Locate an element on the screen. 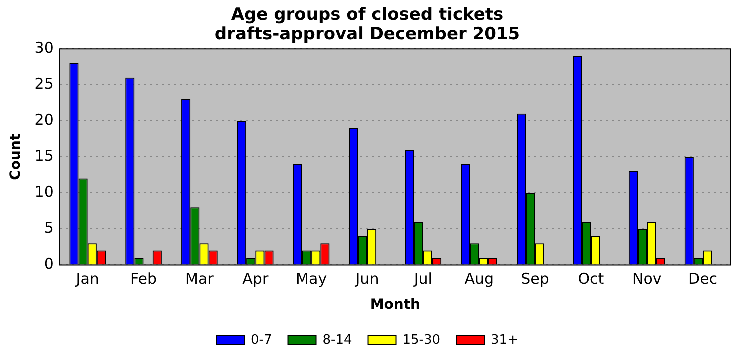  x-tick-label: Oct is located at coordinates (591, 279).